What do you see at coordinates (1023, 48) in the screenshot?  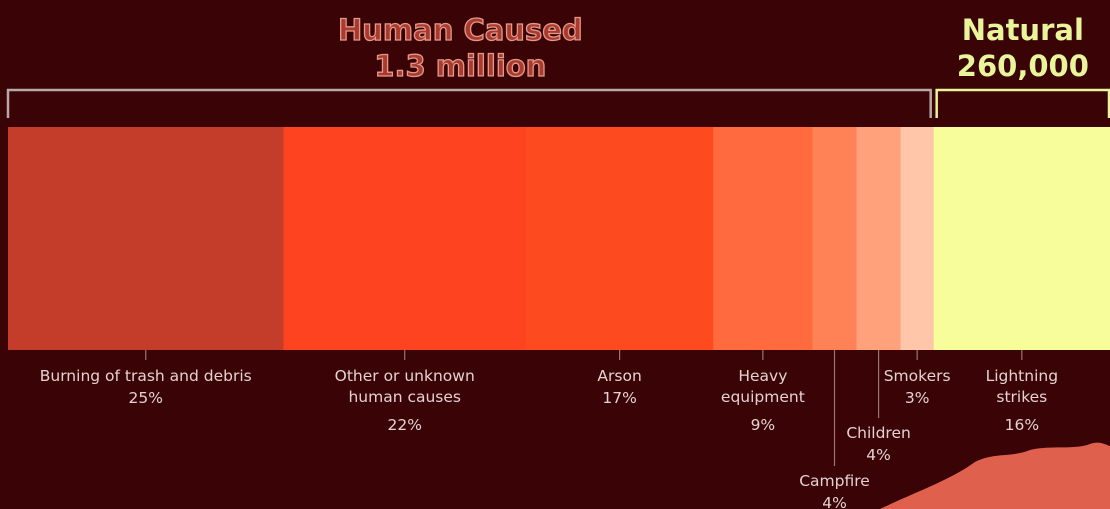 I see `group-heading: Natural 260,000` at bounding box center [1023, 48].